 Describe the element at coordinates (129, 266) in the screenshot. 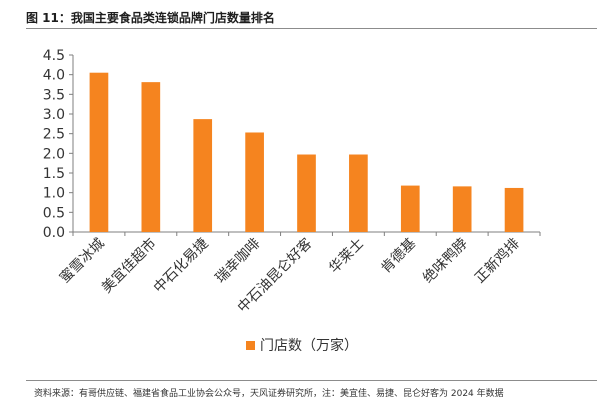

I see `x-tick-label: 美宜佳超市` at that location.